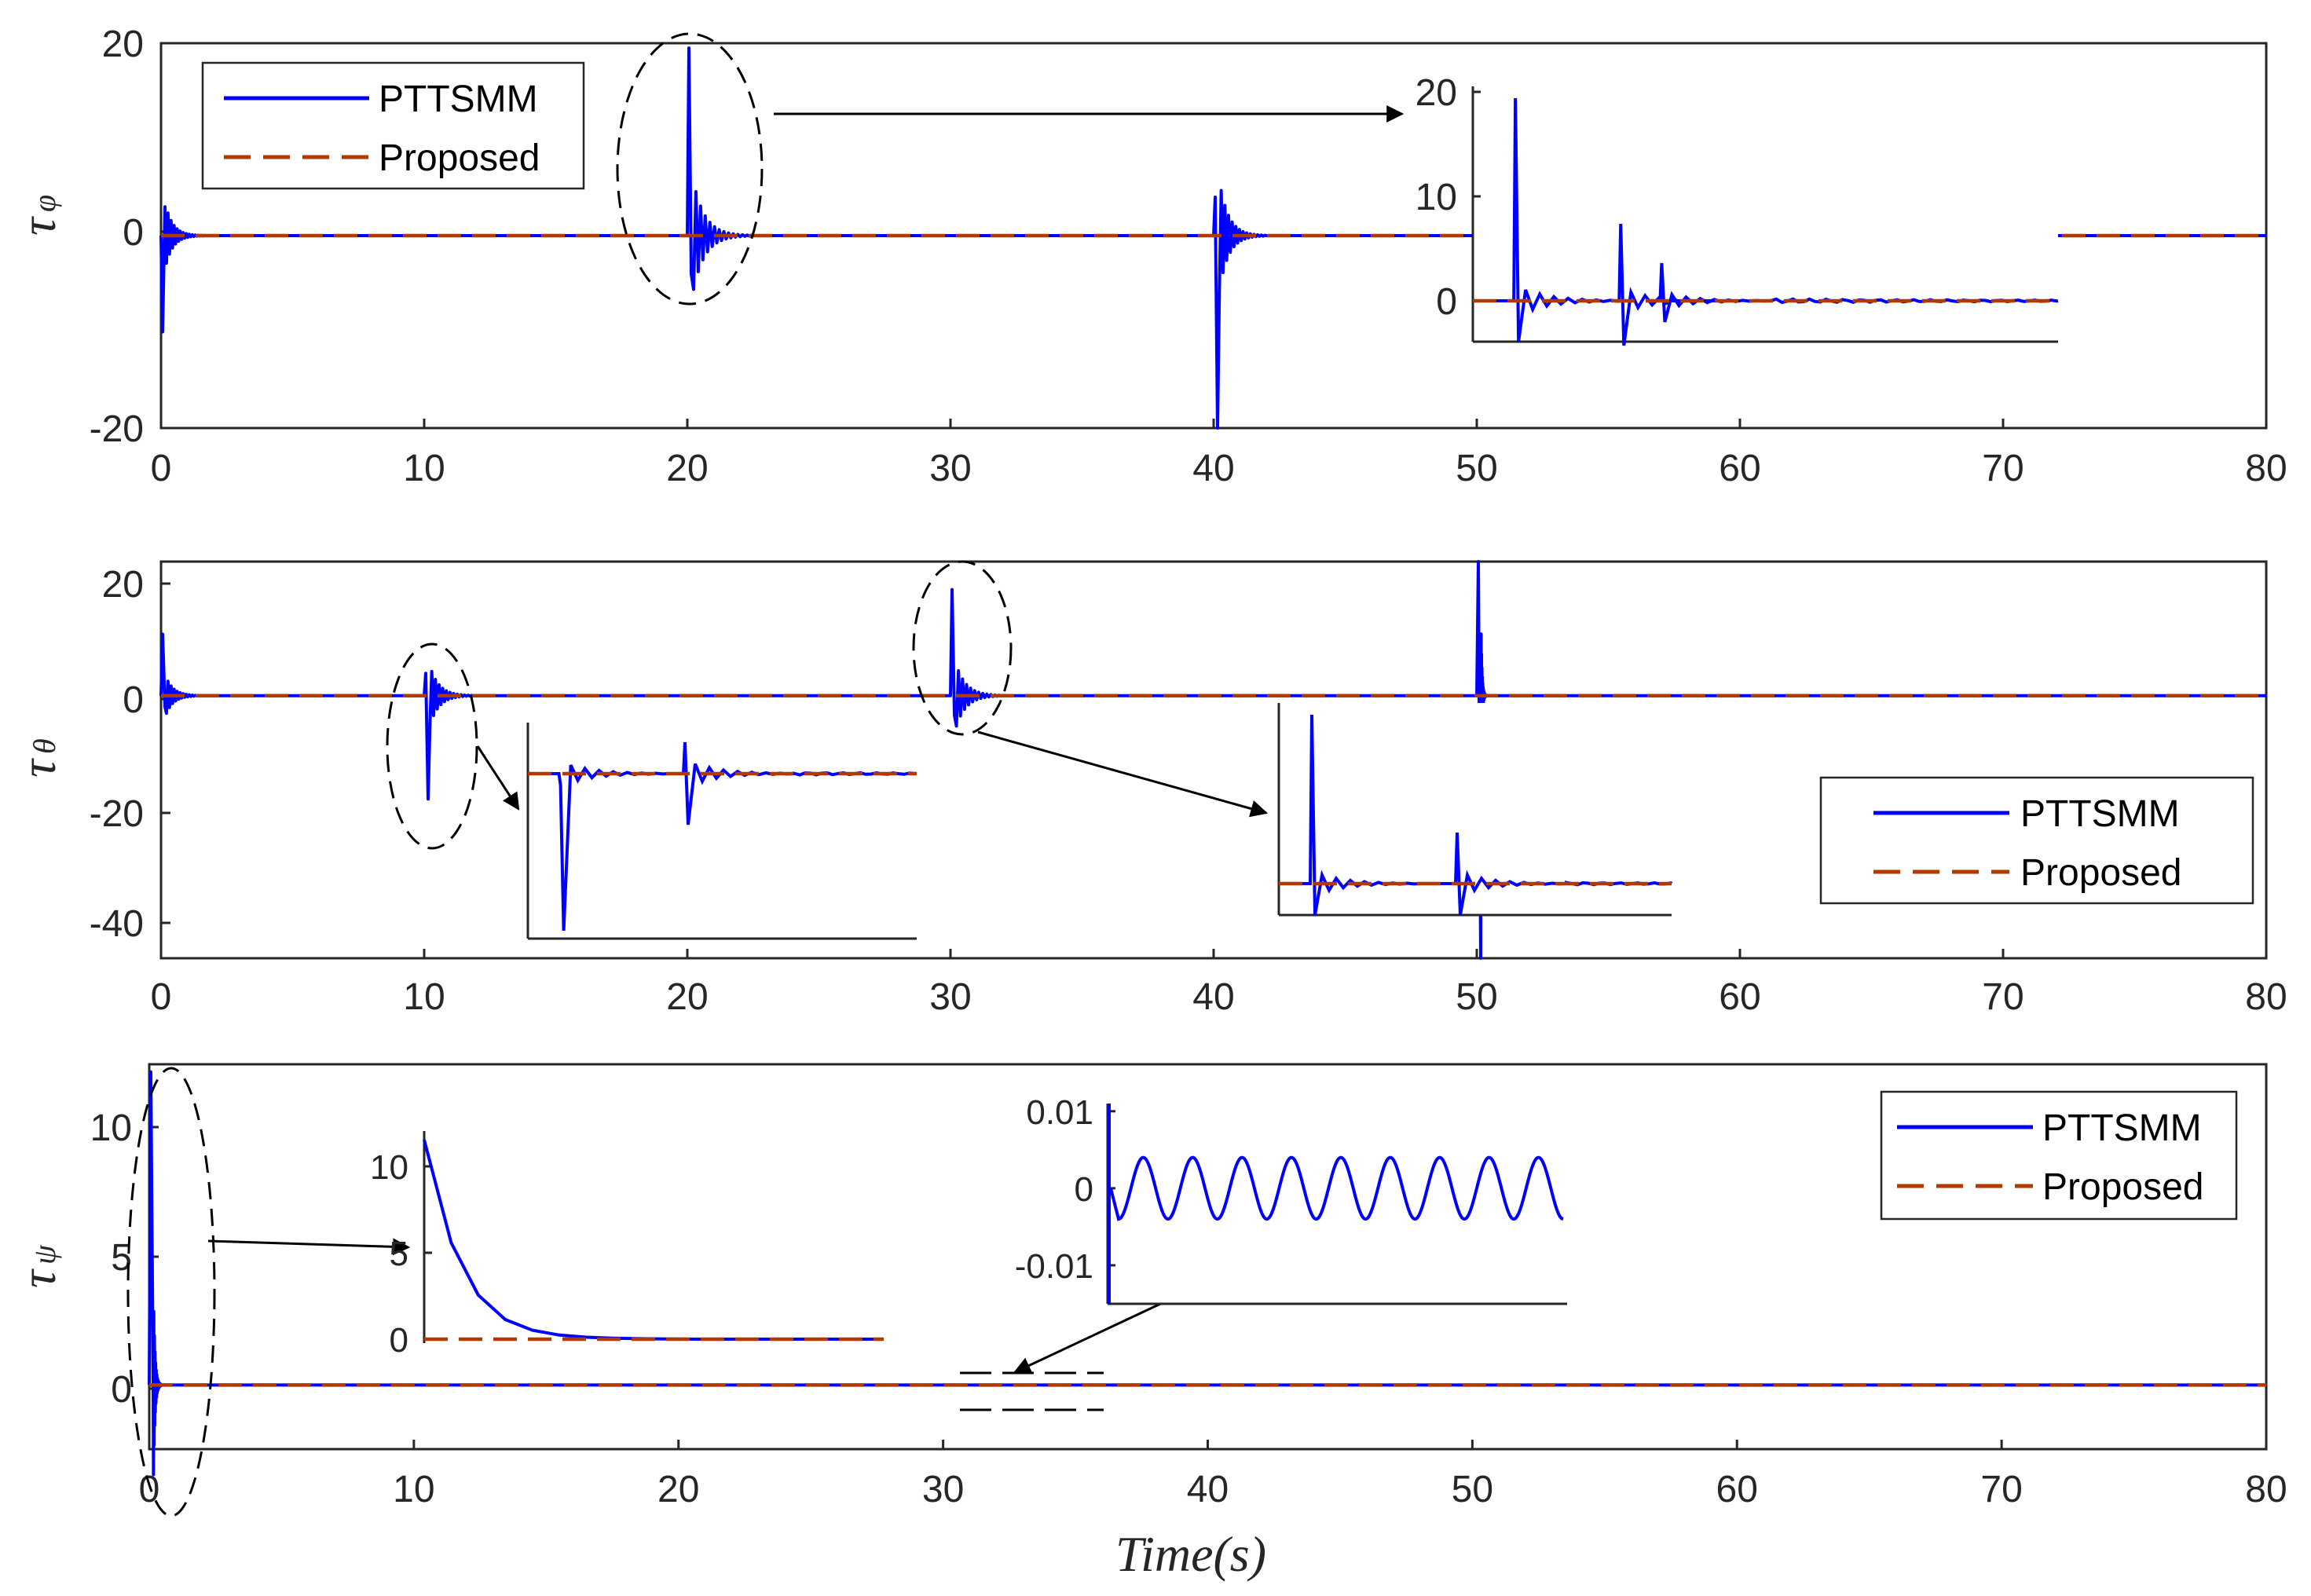  I want to click on inset-y-tick-label: 5, so click(399, 1254).